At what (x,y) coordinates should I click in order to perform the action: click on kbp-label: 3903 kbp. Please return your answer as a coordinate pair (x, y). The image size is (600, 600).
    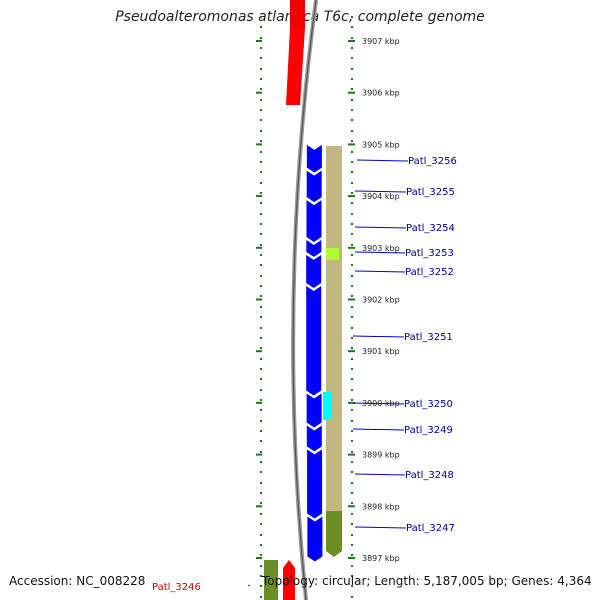
    Looking at the image, I should click on (381, 248).